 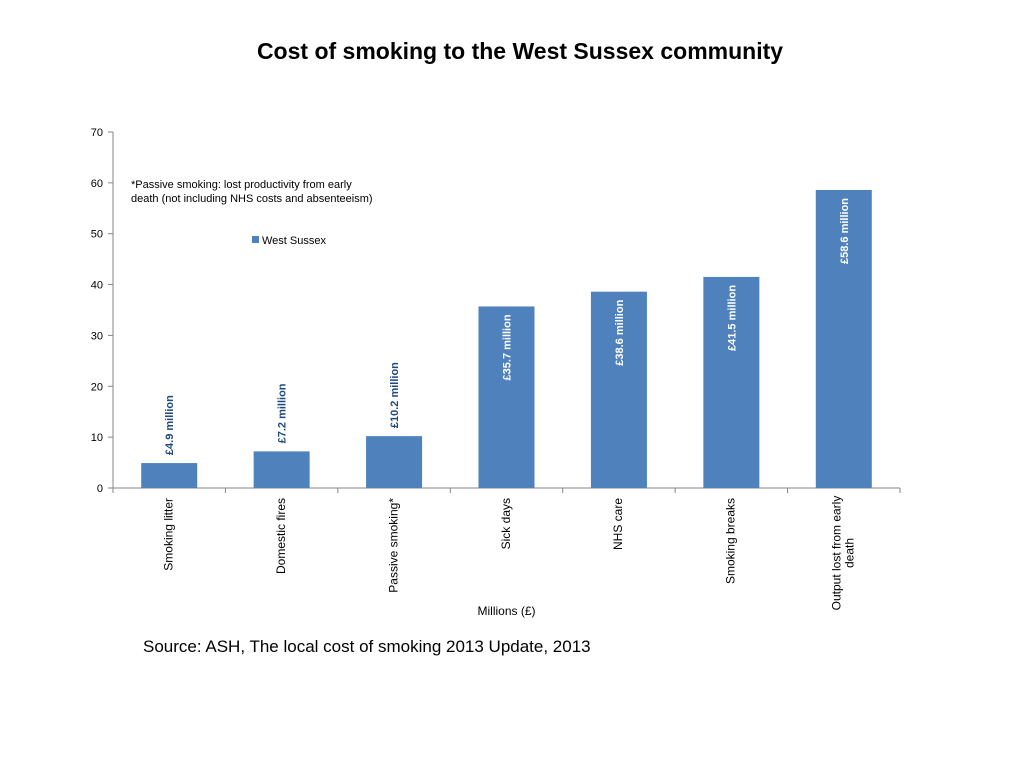 What do you see at coordinates (97, 438) in the screenshot?
I see `y-tick-label: 10` at bounding box center [97, 438].